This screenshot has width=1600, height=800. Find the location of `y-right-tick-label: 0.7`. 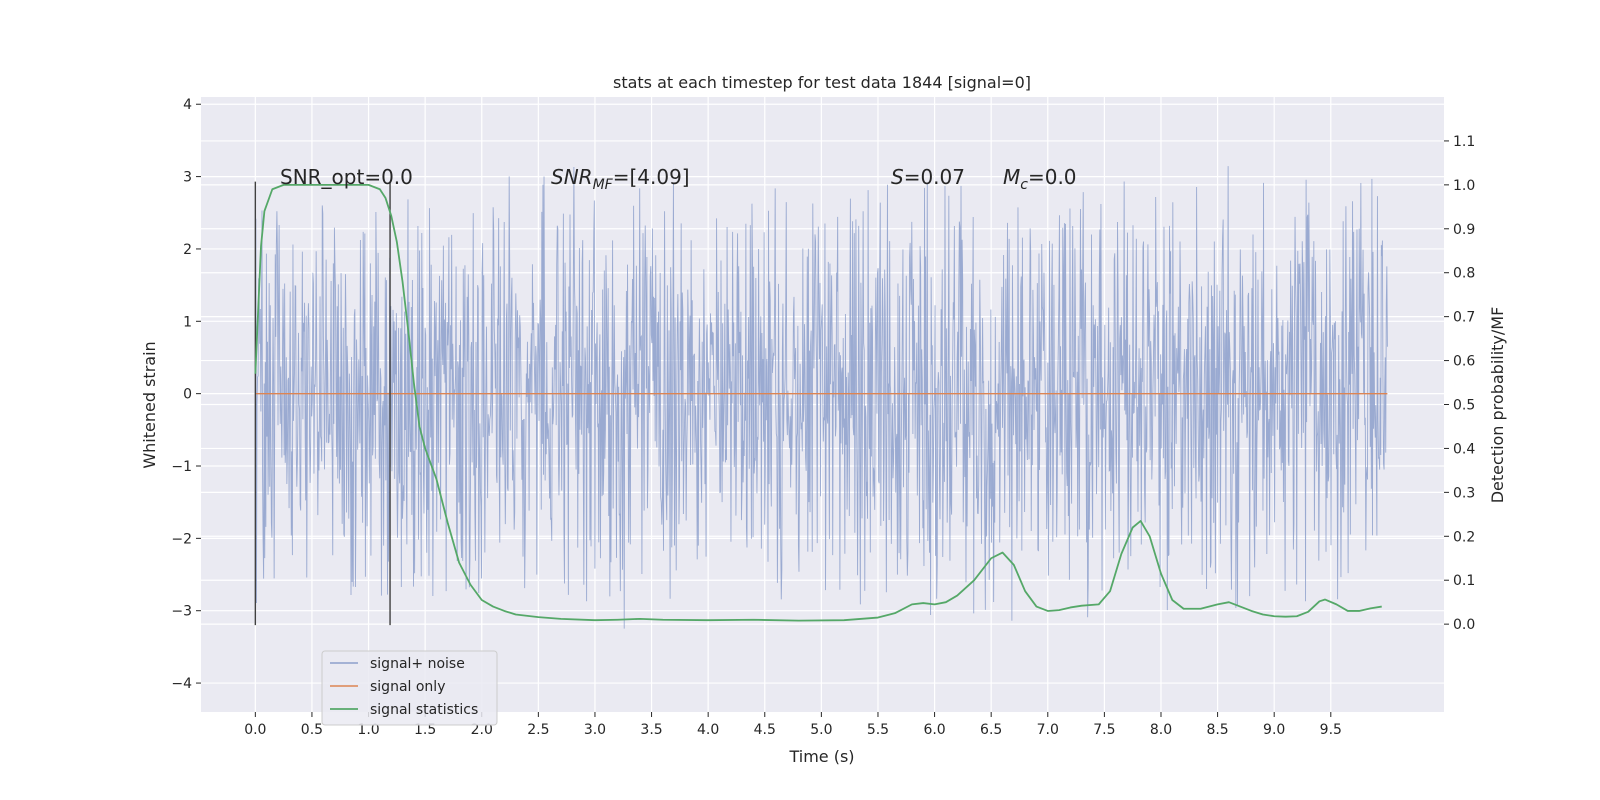

y-right-tick-label: 0.7 is located at coordinates (1464, 318).